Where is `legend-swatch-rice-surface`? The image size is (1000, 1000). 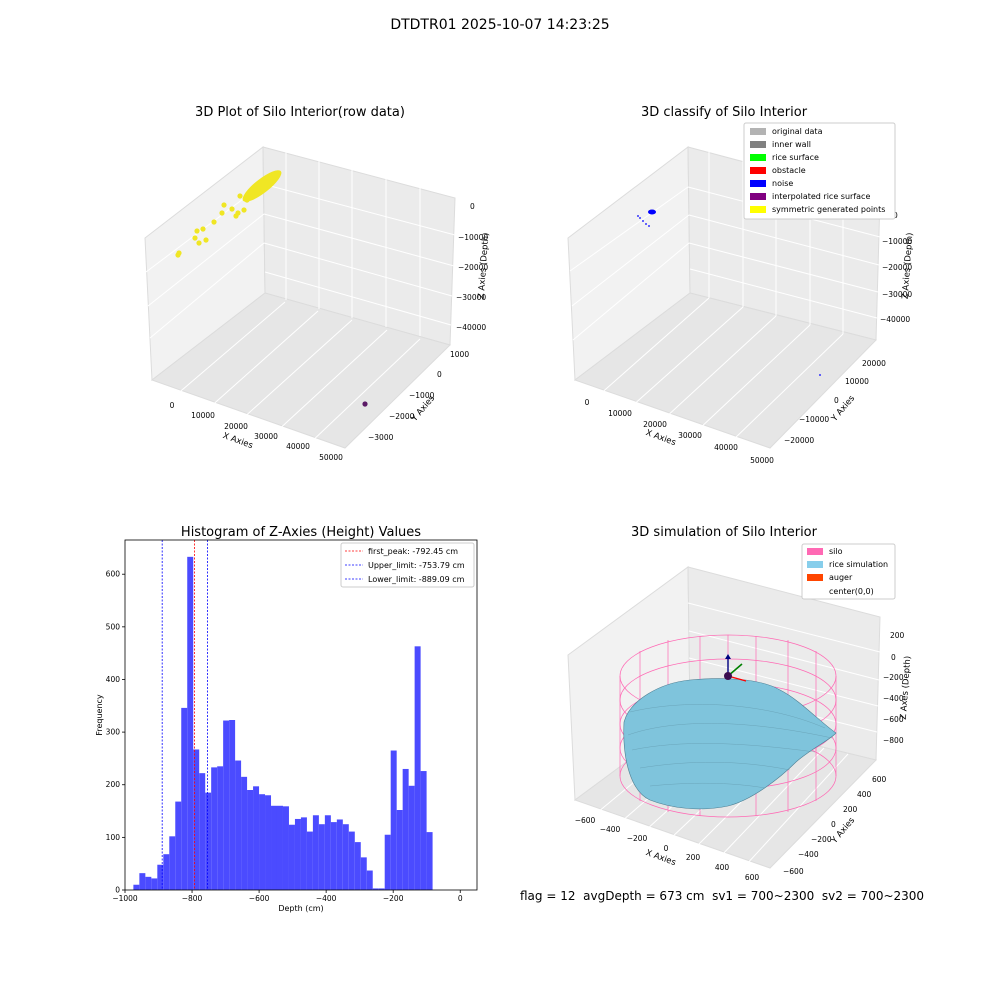
legend-swatch-rice-surface is located at coordinates (758, 157).